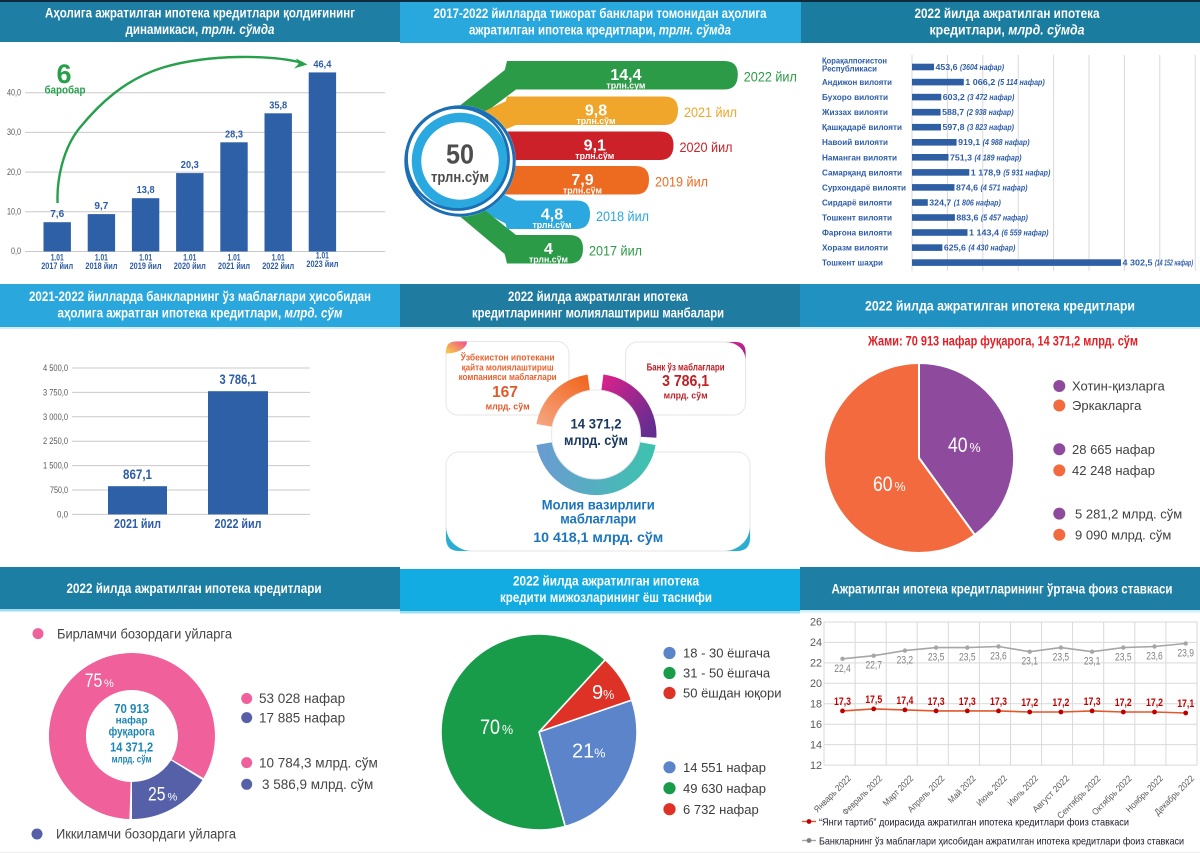 The image size is (1200, 853). What do you see at coordinates (1005, 82) in the screenshot?
I see `svg-text:1 066,2(5 114 нафар): 1 066,2 (5 114 нафар)` at bounding box center [1005, 82].